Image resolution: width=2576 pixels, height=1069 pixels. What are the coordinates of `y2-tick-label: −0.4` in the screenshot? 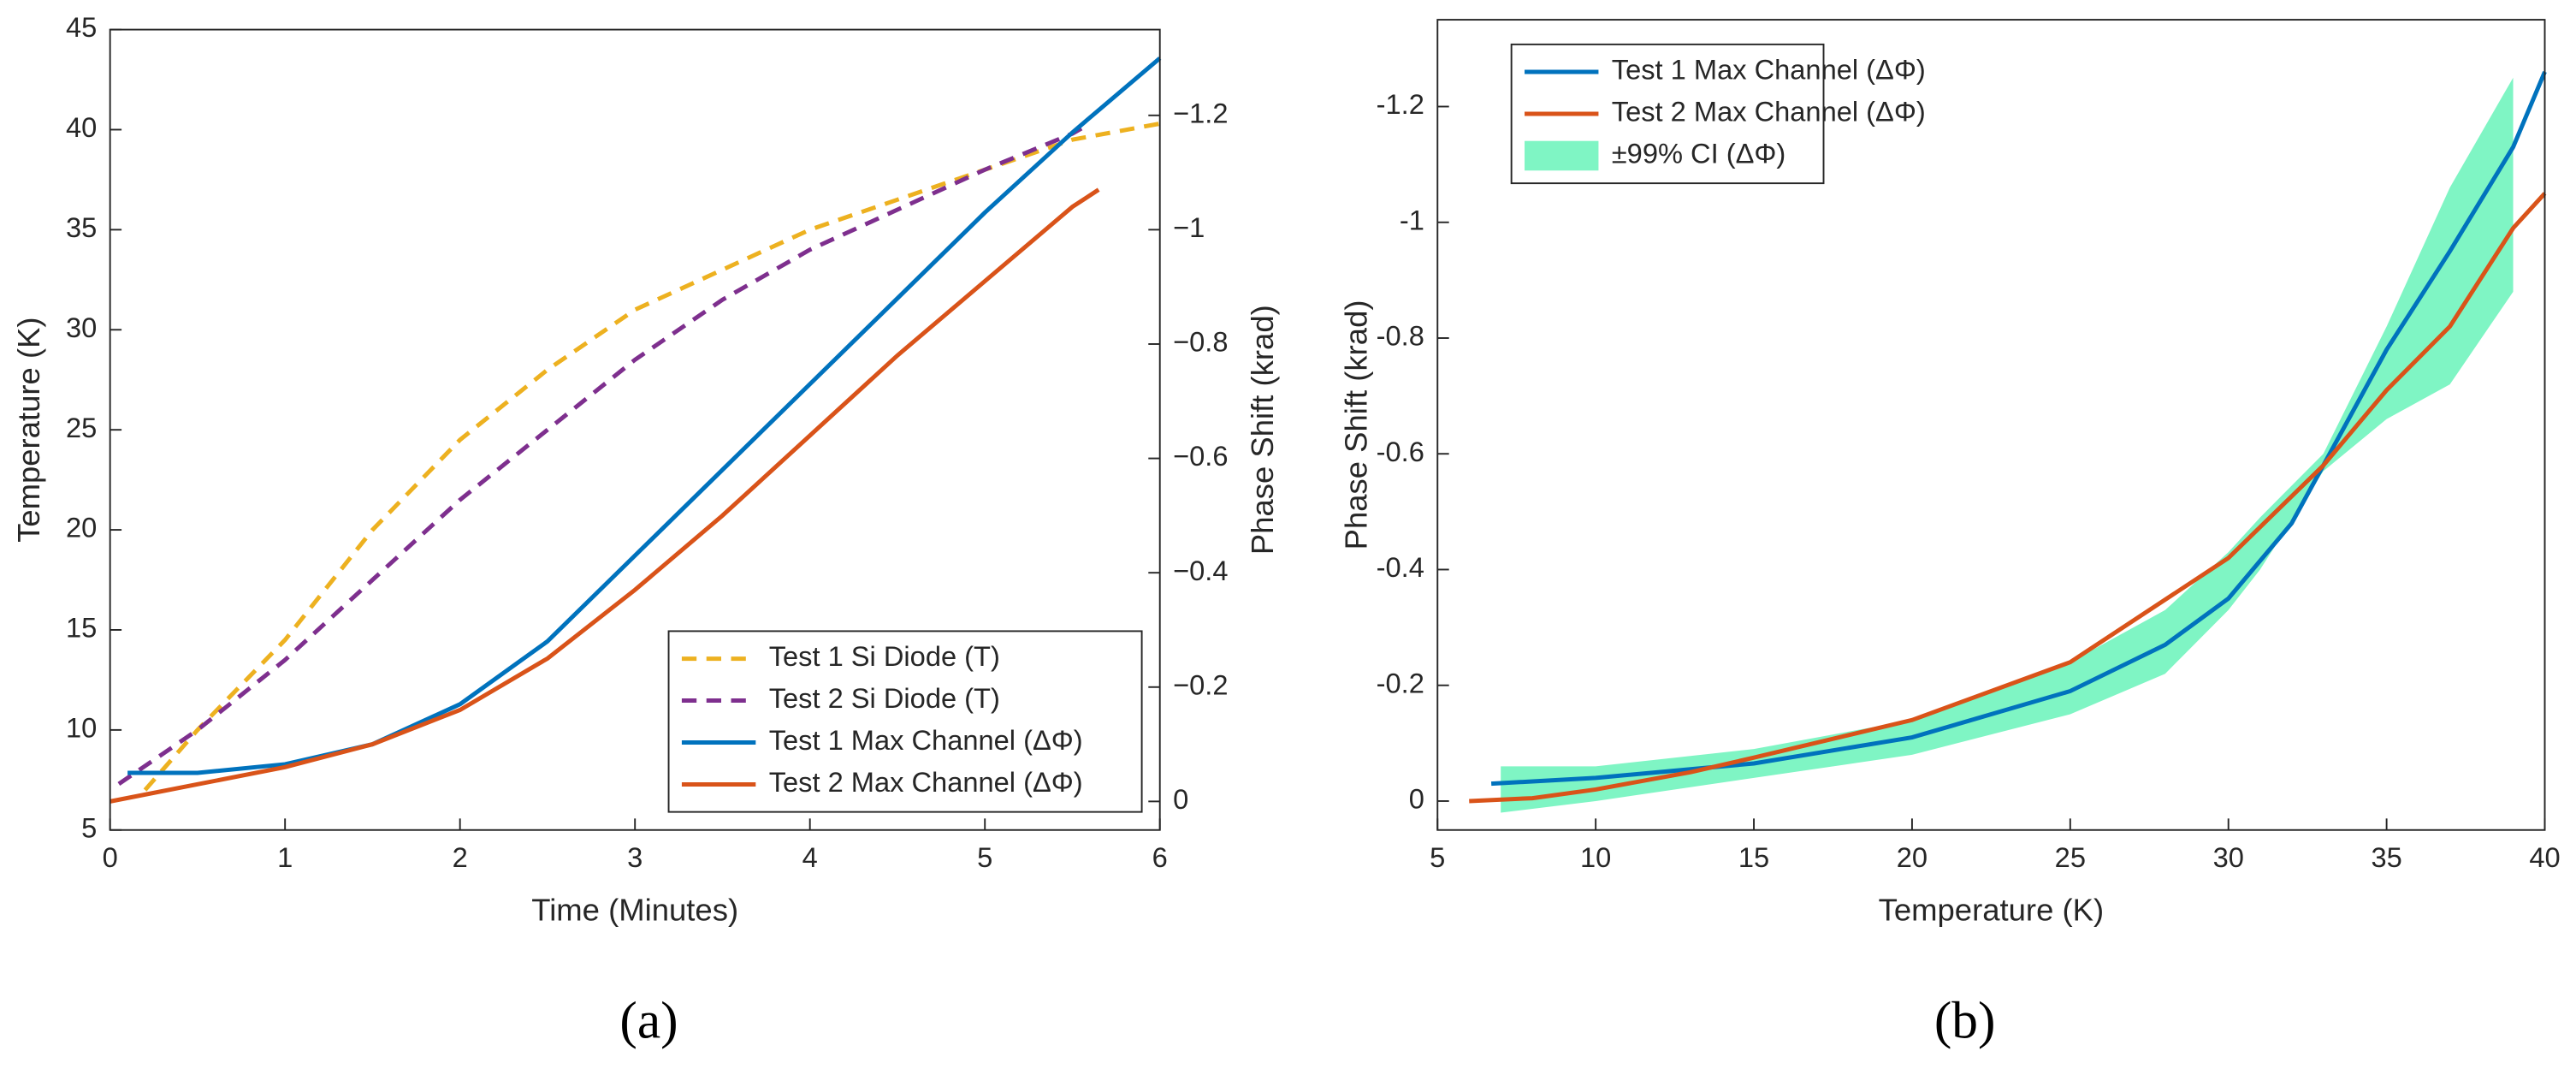 It's located at (1200, 570).